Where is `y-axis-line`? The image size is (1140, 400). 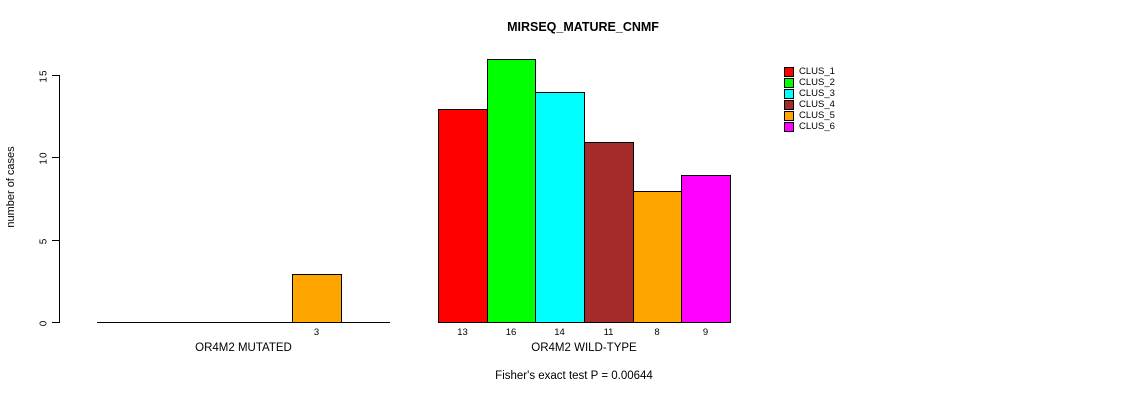 y-axis-line is located at coordinates (59, 199).